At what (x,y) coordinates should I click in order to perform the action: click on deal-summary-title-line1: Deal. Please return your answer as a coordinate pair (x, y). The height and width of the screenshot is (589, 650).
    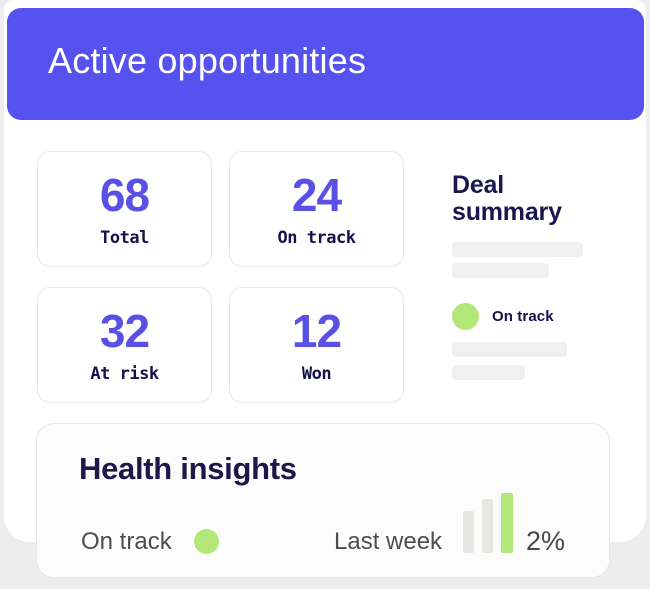
    Looking at the image, I should click on (478, 185).